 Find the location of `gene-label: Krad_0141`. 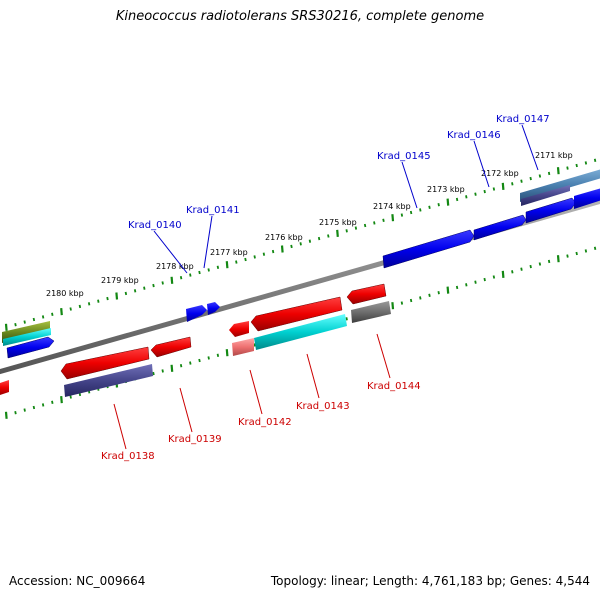

gene-label: Krad_0141 is located at coordinates (213, 210).